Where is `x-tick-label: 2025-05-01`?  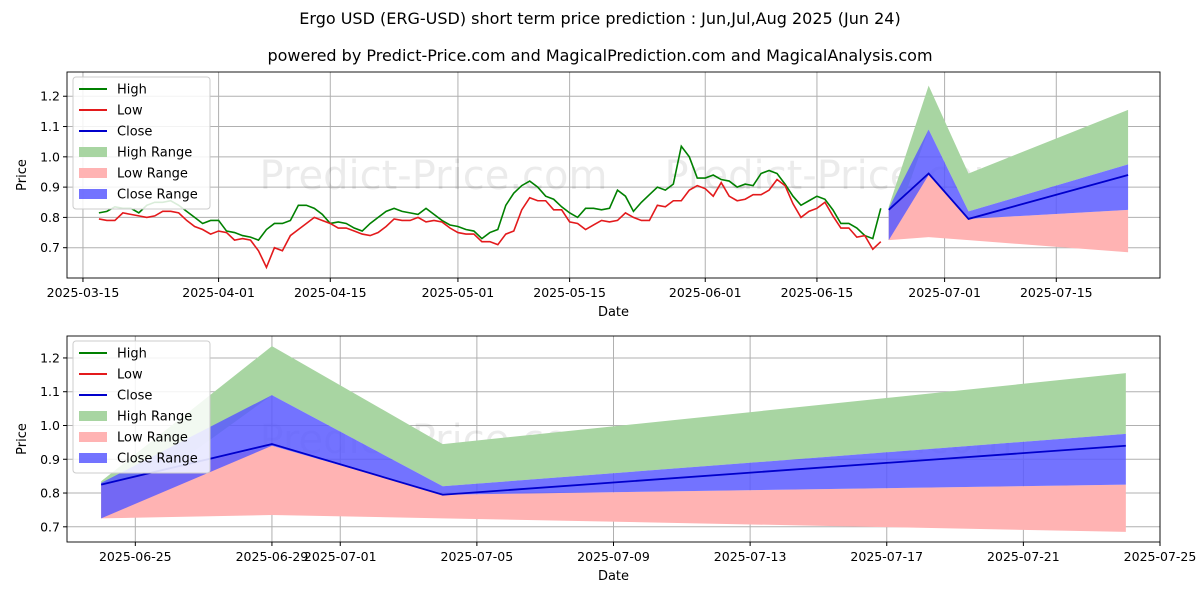 x-tick-label: 2025-05-01 is located at coordinates (458, 292).